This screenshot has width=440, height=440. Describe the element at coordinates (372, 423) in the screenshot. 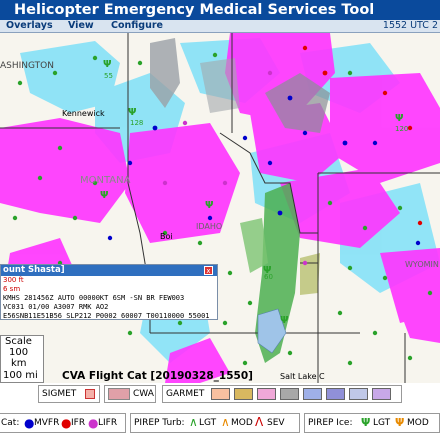

I see `pirep-ice-legend: PIREP Ice: Ψ LGT Ψ MOD` at that location.